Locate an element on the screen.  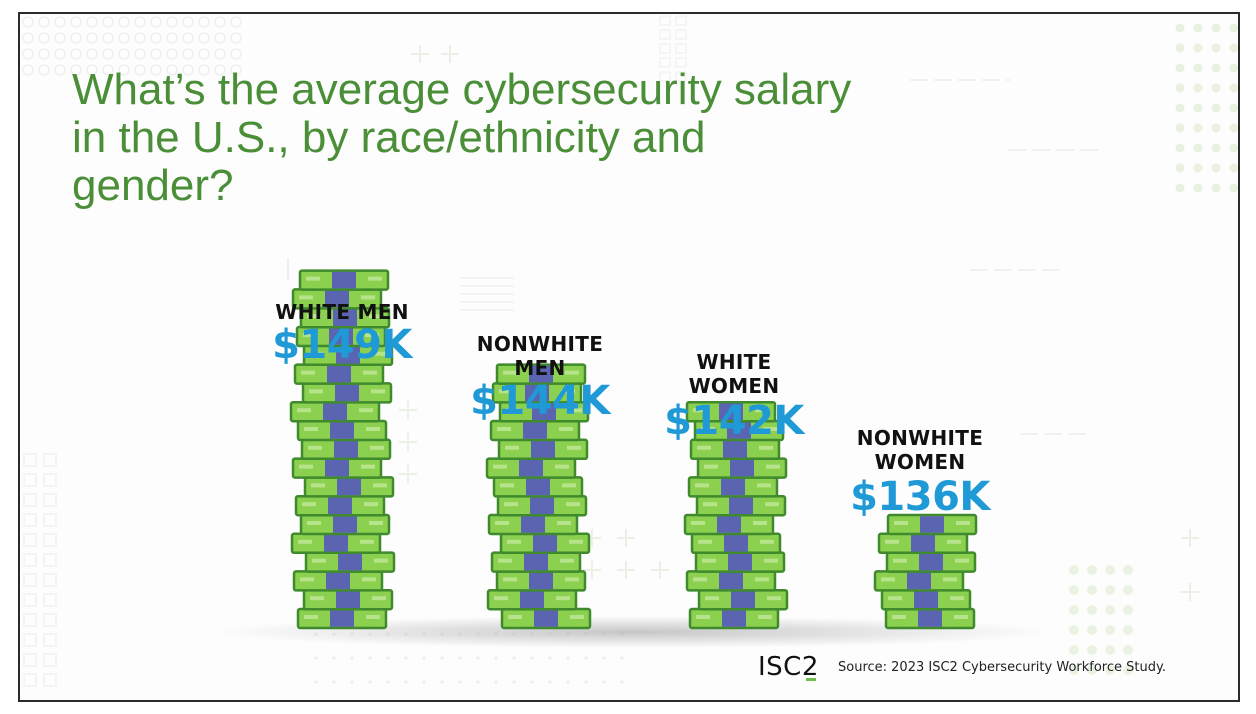
value-label-white-women: $142K is located at coordinates (734, 421).